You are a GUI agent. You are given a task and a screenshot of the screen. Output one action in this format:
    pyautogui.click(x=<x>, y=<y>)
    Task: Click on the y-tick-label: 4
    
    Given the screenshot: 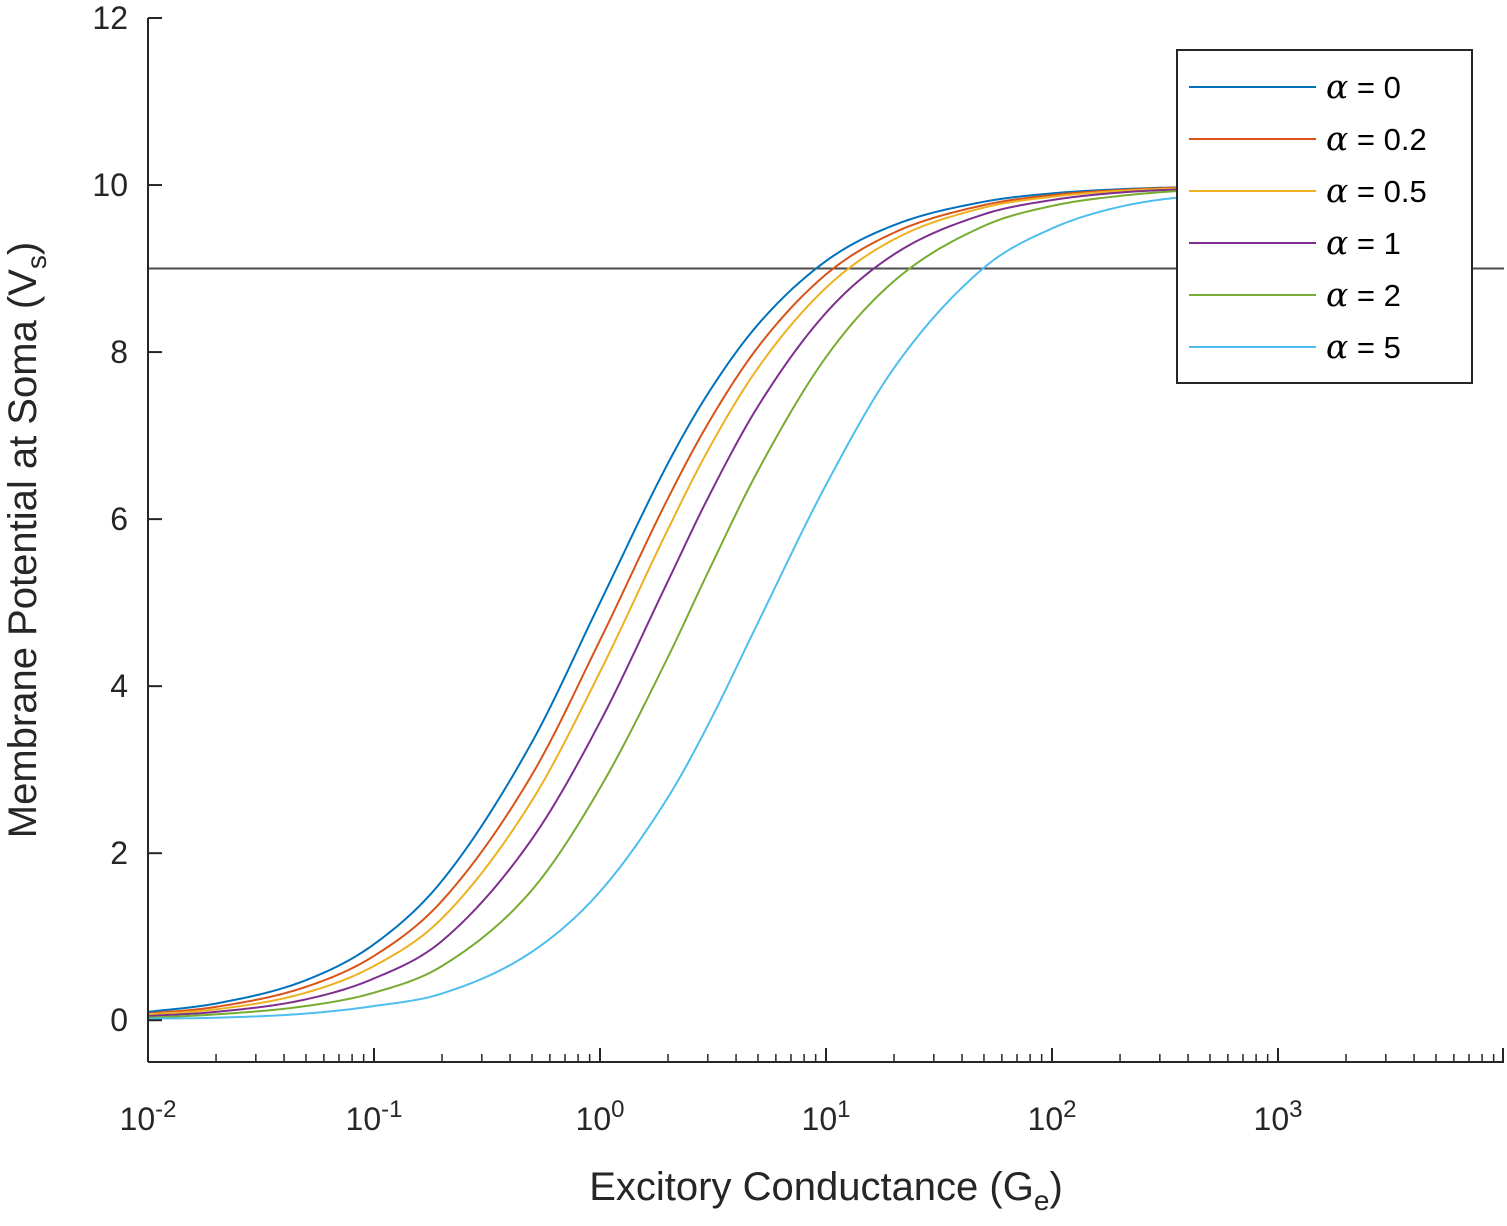 What is the action you would take?
    pyautogui.click(x=119, y=686)
    